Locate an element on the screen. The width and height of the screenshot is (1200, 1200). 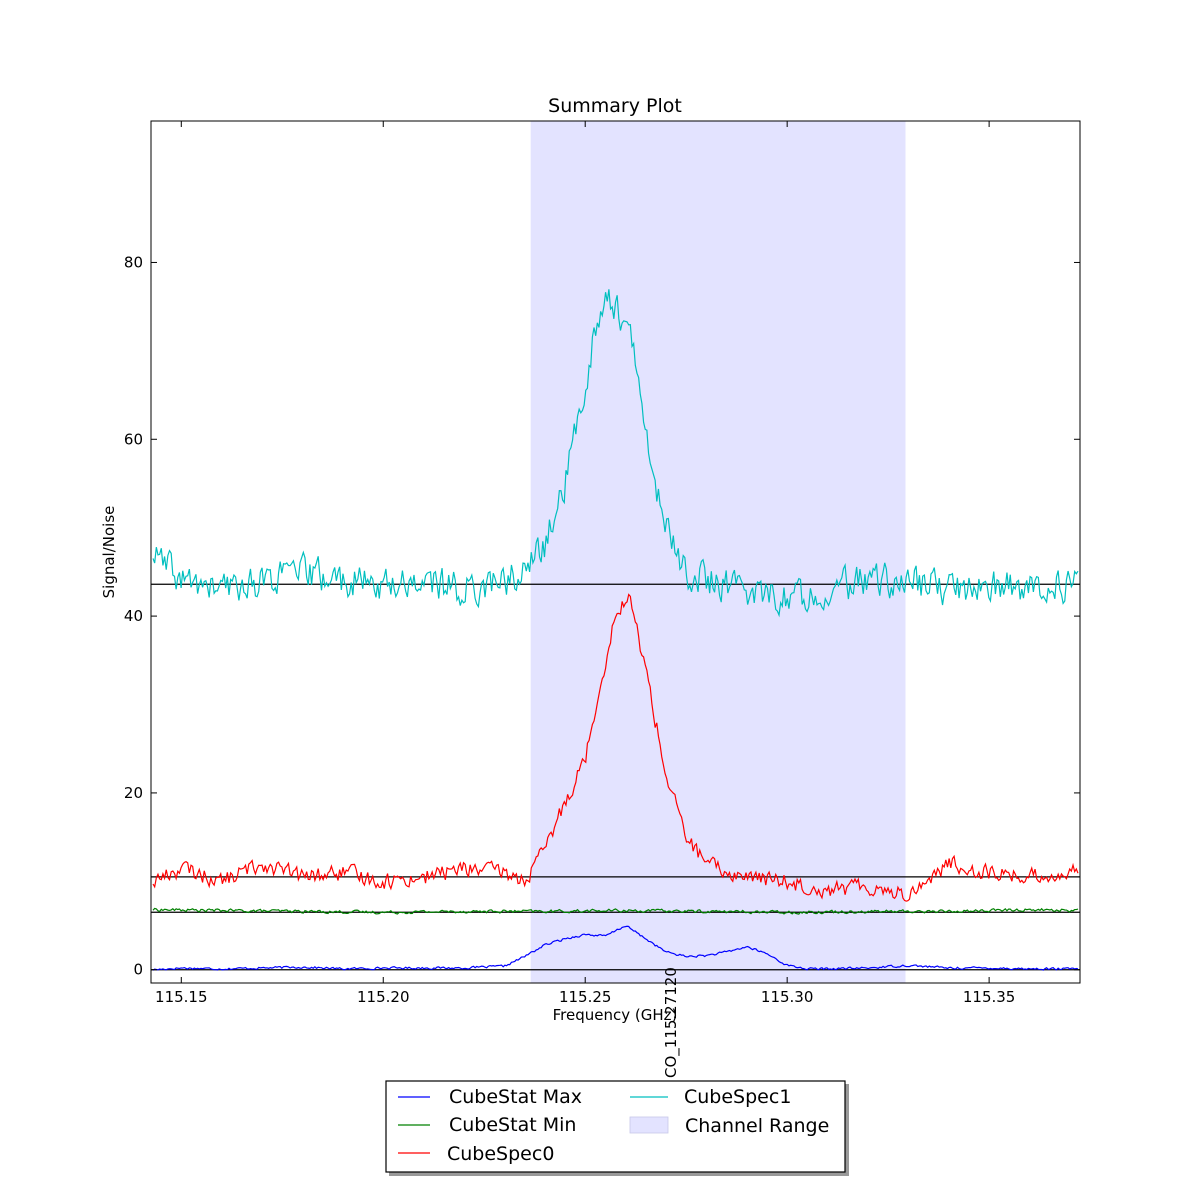
legend-label-channel-range: Channel Range is located at coordinates (757, 1126).